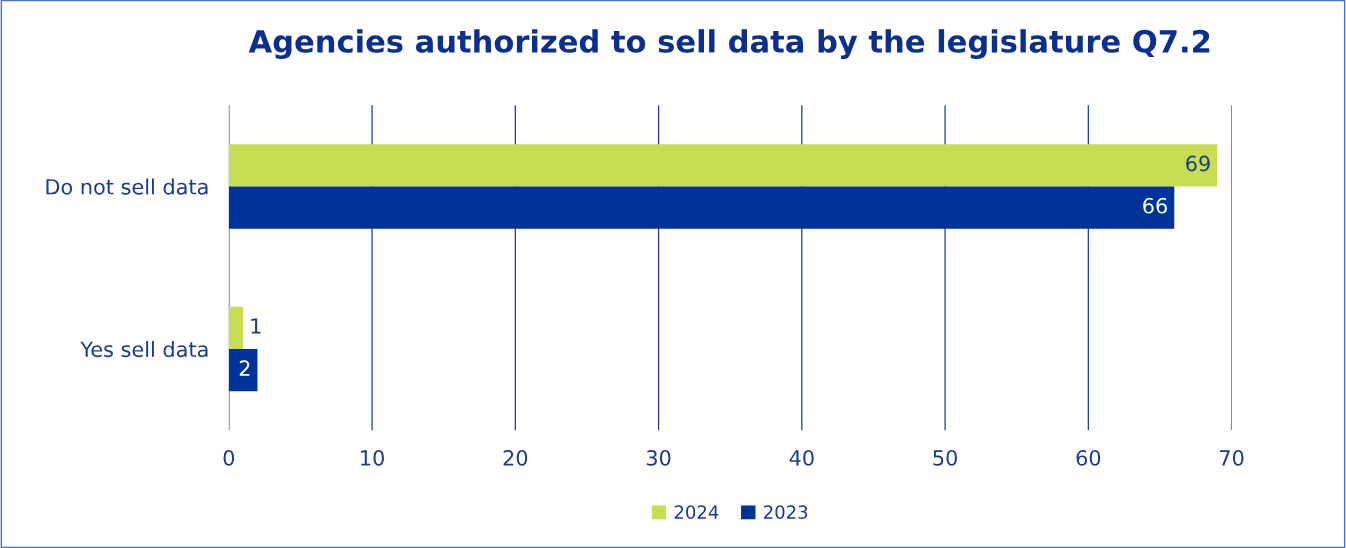 This screenshot has width=1346, height=548. What do you see at coordinates (515, 457) in the screenshot?
I see `x-tick-label: 20` at bounding box center [515, 457].